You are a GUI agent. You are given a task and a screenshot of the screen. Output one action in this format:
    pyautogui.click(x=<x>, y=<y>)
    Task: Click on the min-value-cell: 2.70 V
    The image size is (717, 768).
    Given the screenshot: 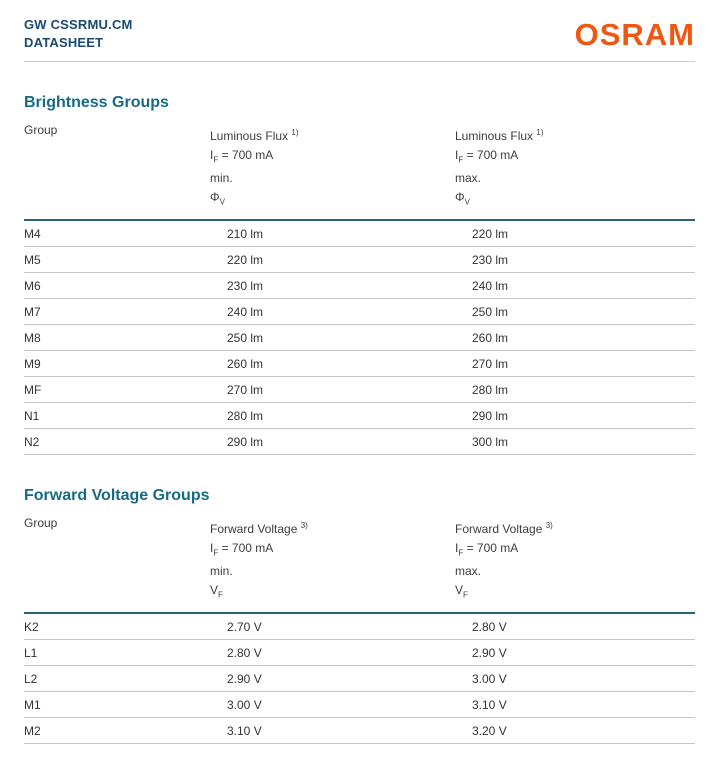 What is the action you would take?
    pyautogui.click(x=244, y=626)
    